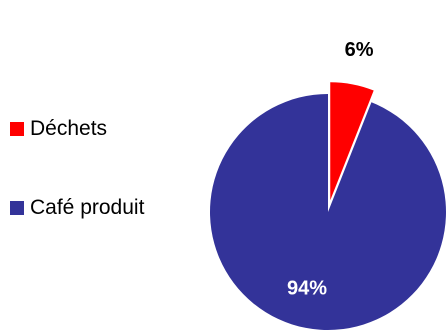  I want to click on legend-swatch-dechets, so click(17, 129).